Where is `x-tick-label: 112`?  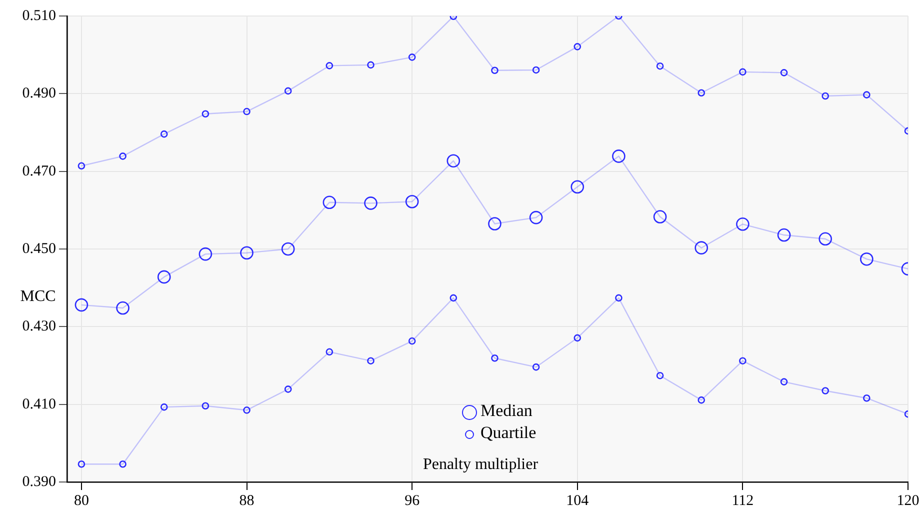
x-tick-label: 112 is located at coordinates (743, 500).